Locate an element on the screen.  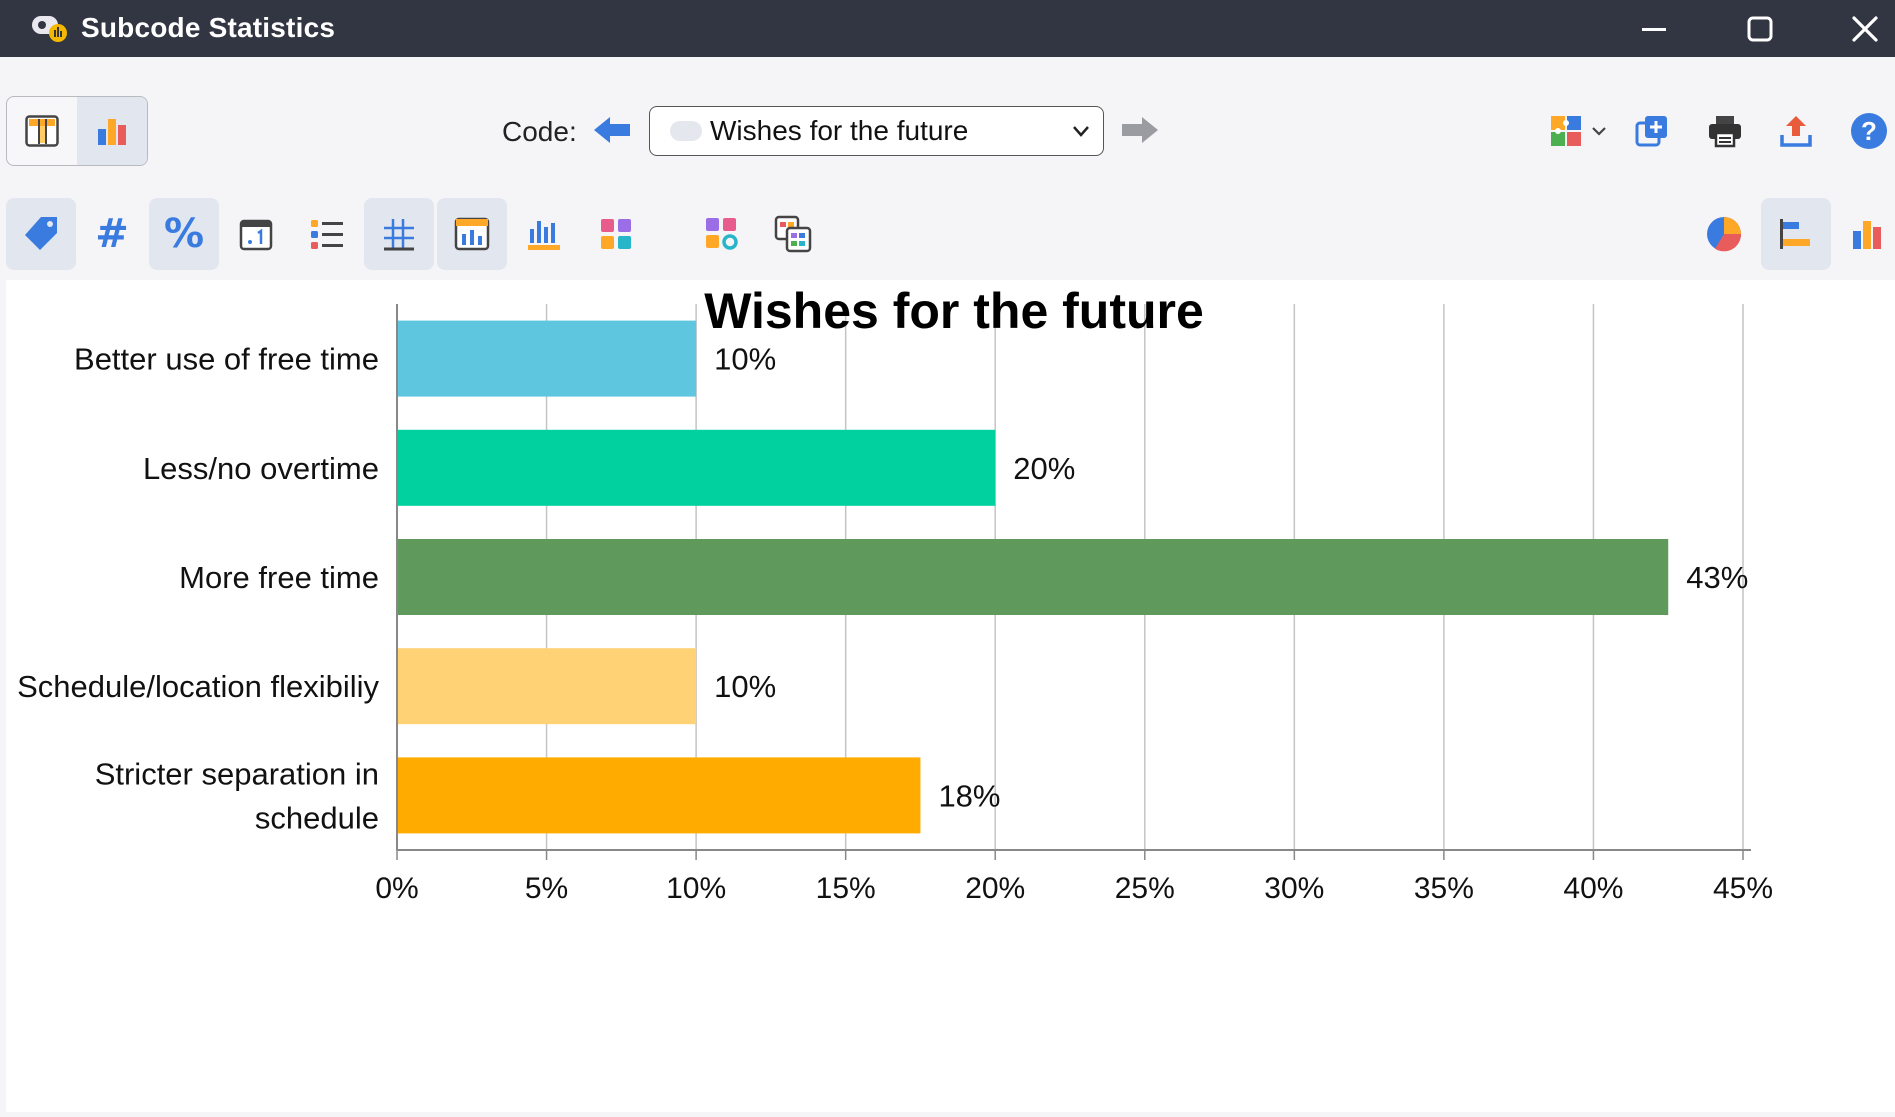
category-label: Stricter separation in is located at coordinates (237, 773).